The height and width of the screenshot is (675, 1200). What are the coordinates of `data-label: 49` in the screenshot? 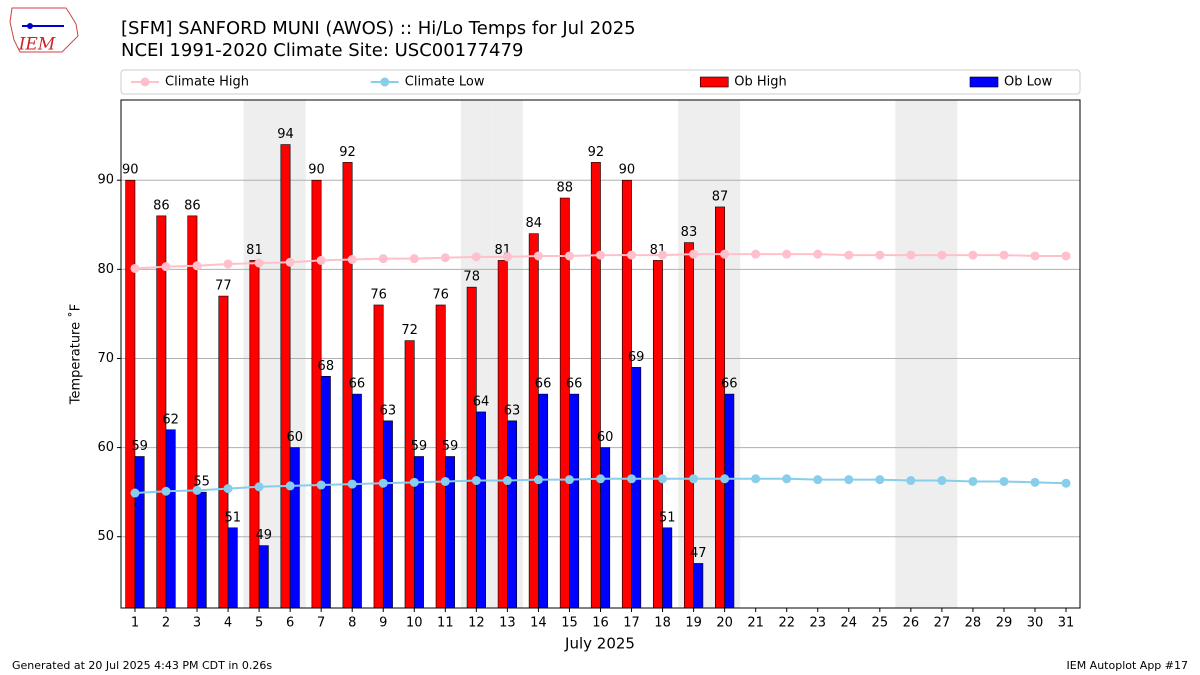 It's located at (263, 535).